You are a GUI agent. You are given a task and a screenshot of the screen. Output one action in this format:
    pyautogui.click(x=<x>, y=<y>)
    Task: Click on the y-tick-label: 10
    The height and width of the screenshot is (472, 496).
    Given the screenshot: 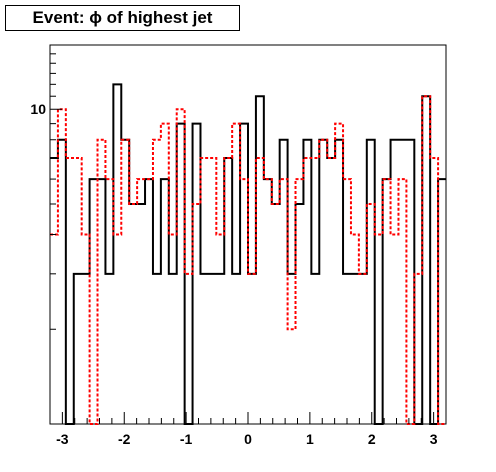 What is the action you would take?
    pyautogui.click(x=38, y=109)
    